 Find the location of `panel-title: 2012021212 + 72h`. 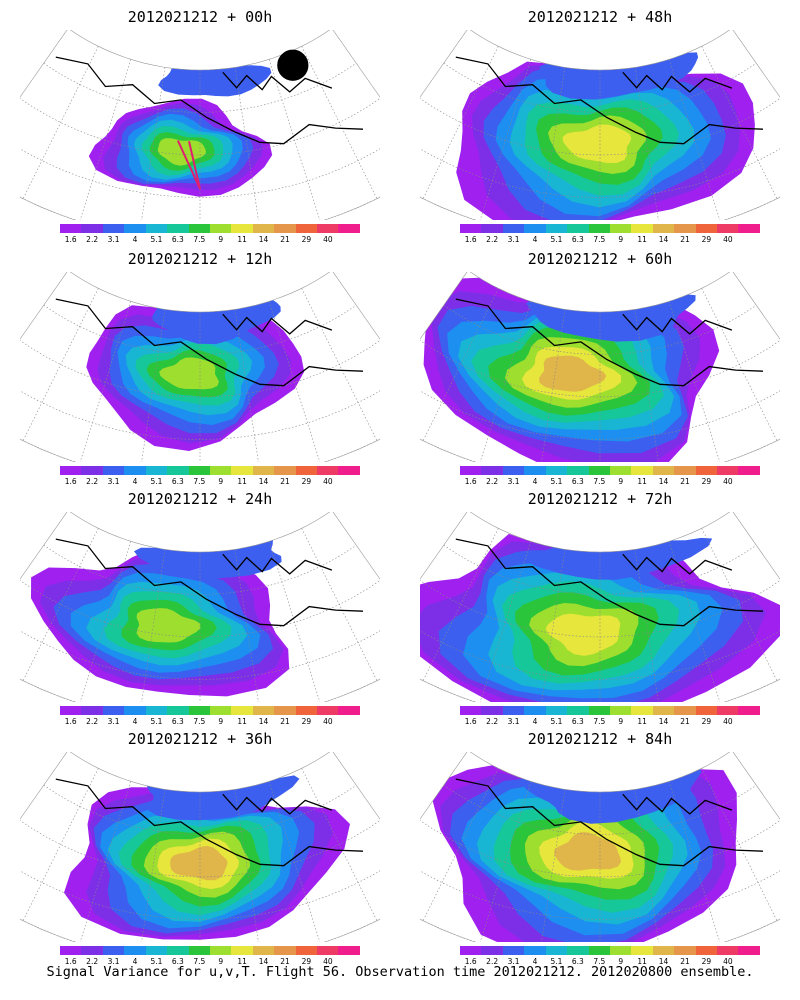

panel-title: 2012021212 + 72h is located at coordinates (600, 499).